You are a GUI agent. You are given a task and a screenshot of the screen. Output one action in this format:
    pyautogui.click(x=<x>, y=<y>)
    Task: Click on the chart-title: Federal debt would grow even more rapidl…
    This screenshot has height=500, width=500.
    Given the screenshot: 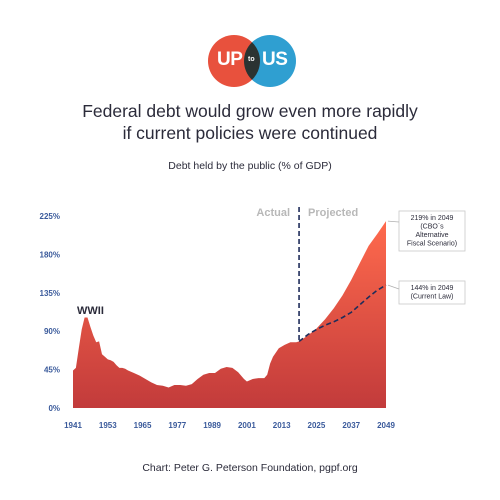 What is the action you would take?
    pyautogui.click(x=250, y=122)
    